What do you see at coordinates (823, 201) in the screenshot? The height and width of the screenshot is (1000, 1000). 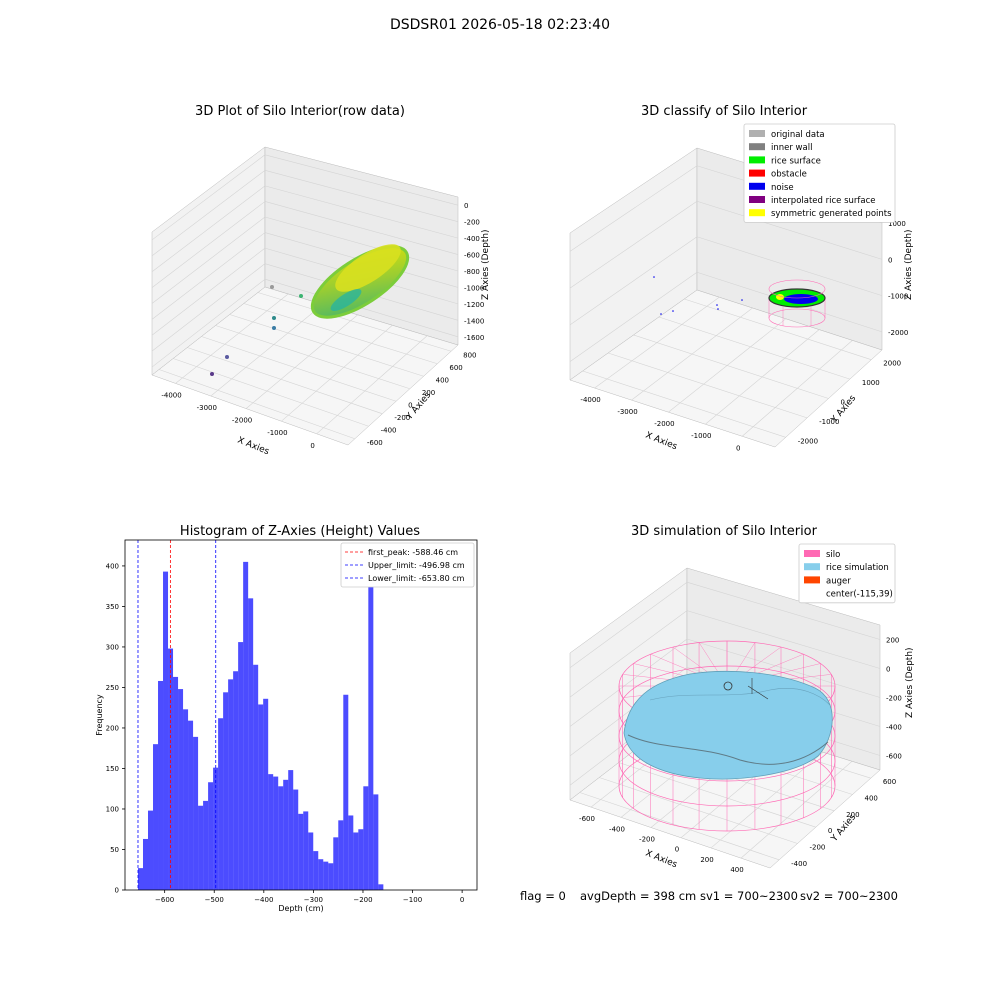 I see `legend-label: interpolated rice surface` at bounding box center [823, 201].